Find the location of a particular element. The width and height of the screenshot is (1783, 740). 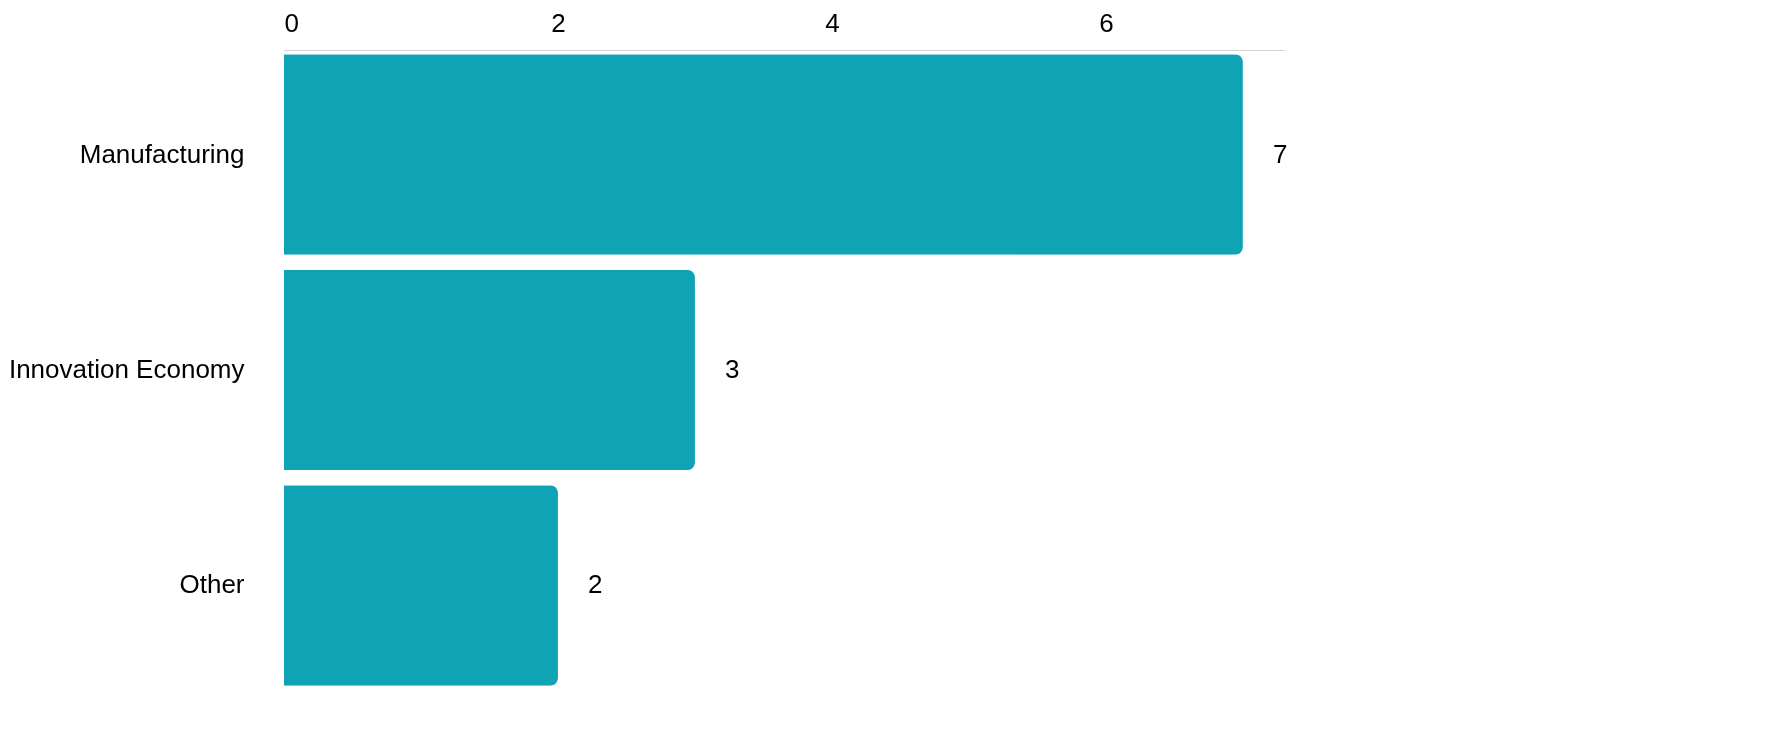

x-tick-label: 4 is located at coordinates (832, 22).